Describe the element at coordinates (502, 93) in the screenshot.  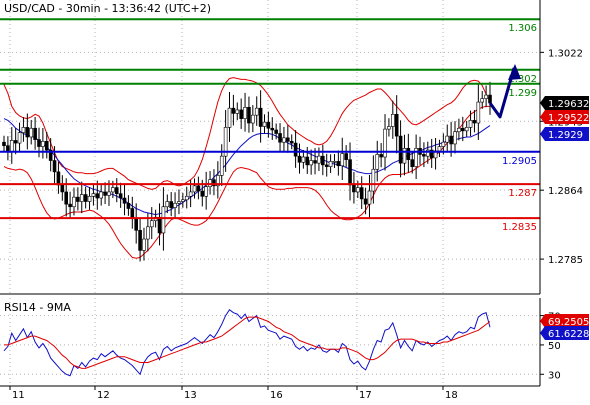
I see `projection-arrow-line` at that location.